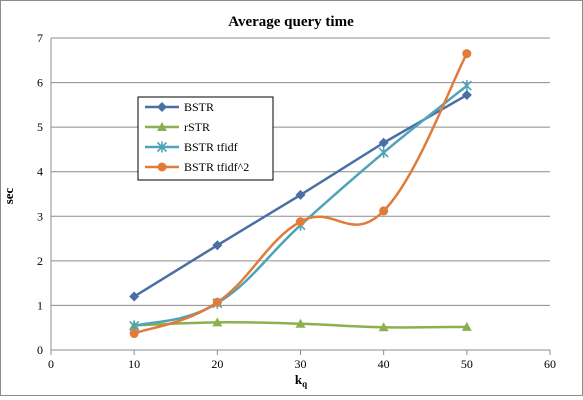 The image size is (583, 400). I want to click on y-tick-label: 1, so click(40, 305).